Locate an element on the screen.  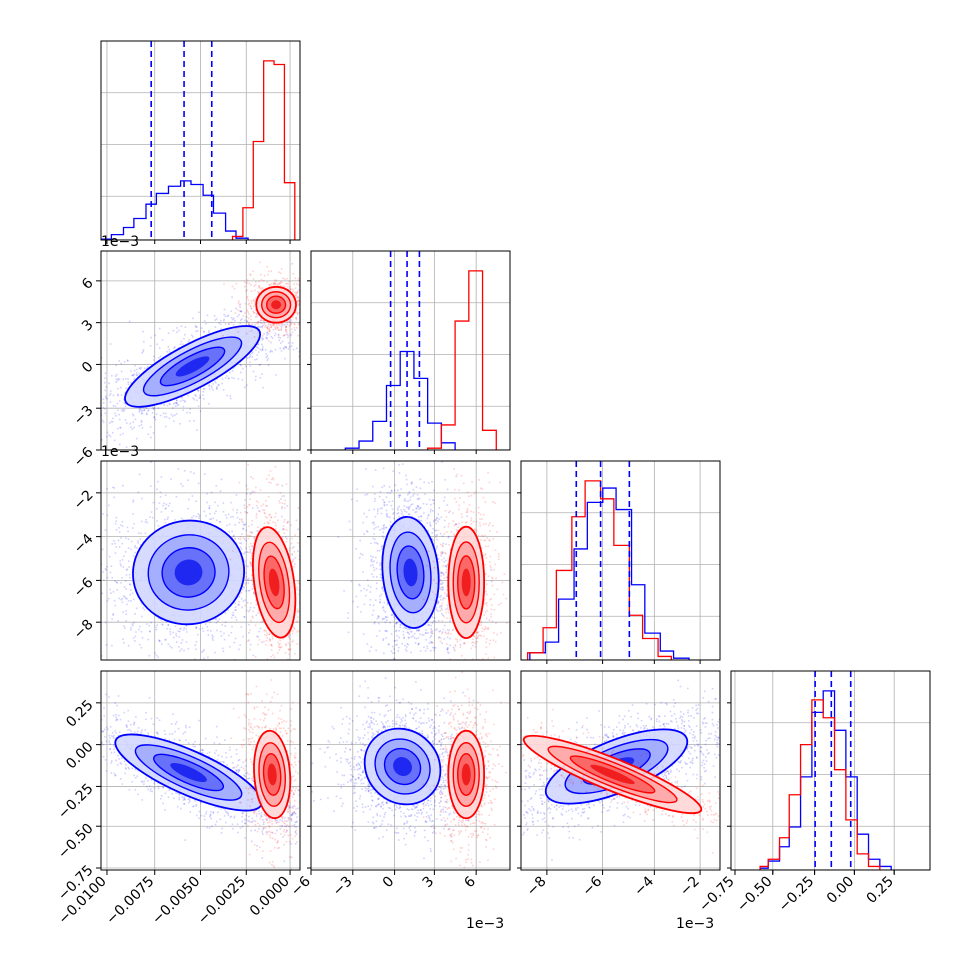
panel-p20 is located at coordinates (200, 560).